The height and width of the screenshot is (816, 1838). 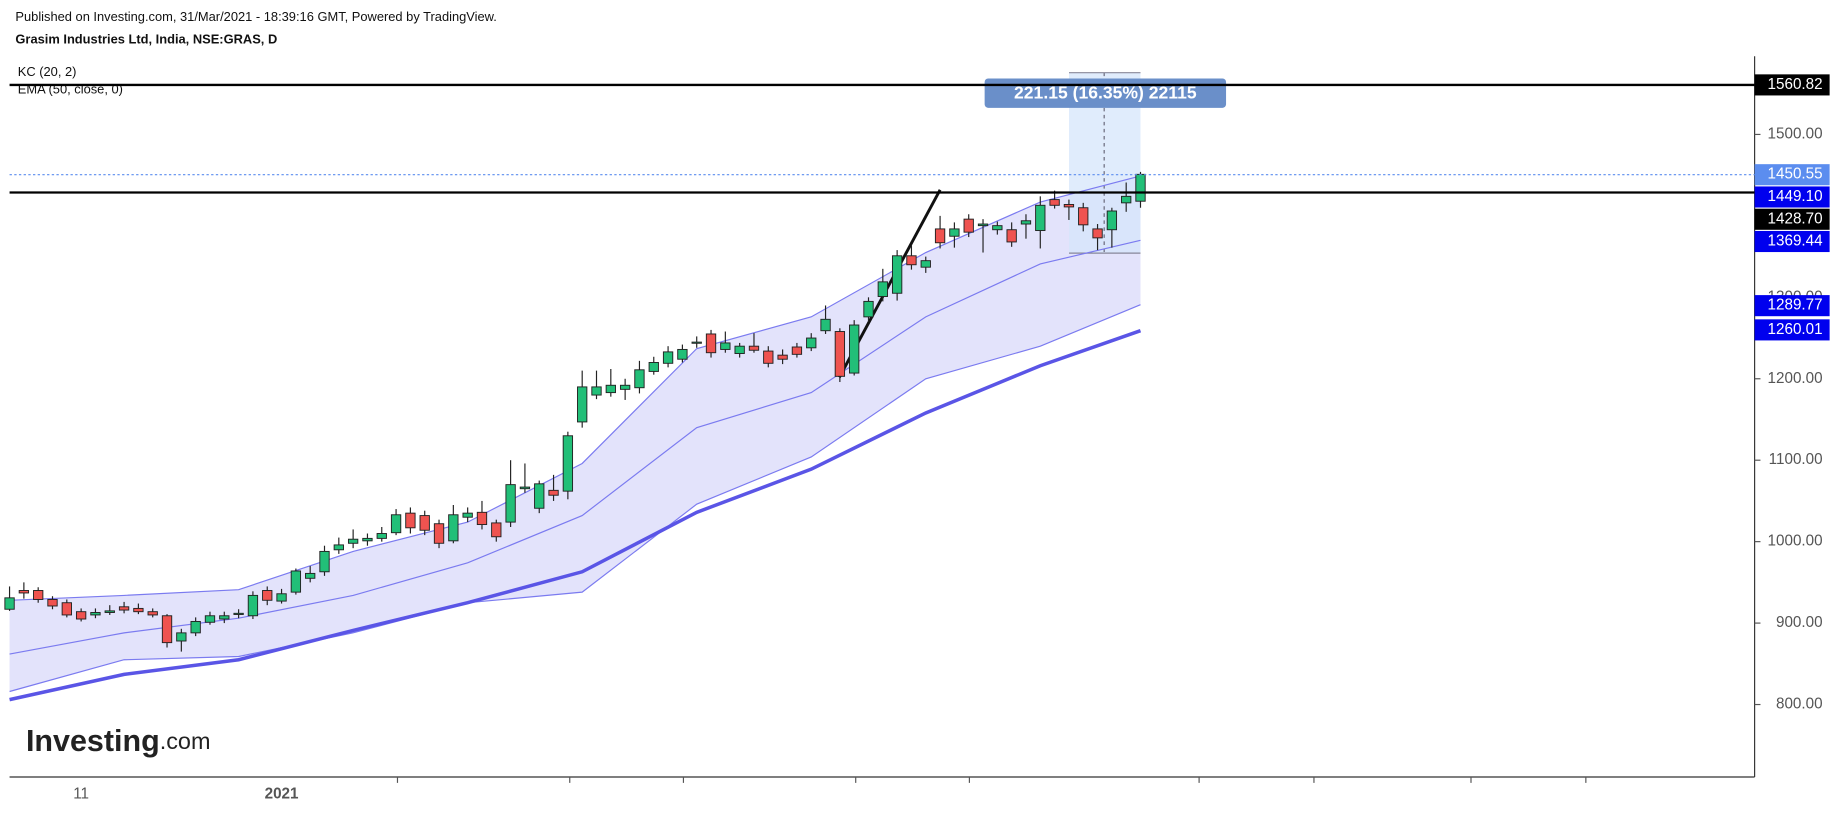 I want to click on y-tick-label: 1100.00, so click(x=1796, y=459).